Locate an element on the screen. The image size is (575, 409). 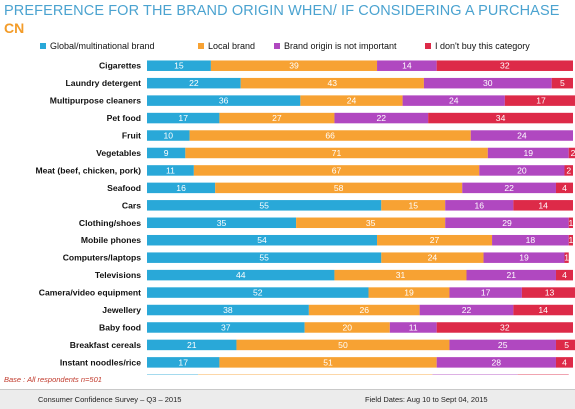
value-label-laundry-detergent-global: 22 is located at coordinates (194, 83).